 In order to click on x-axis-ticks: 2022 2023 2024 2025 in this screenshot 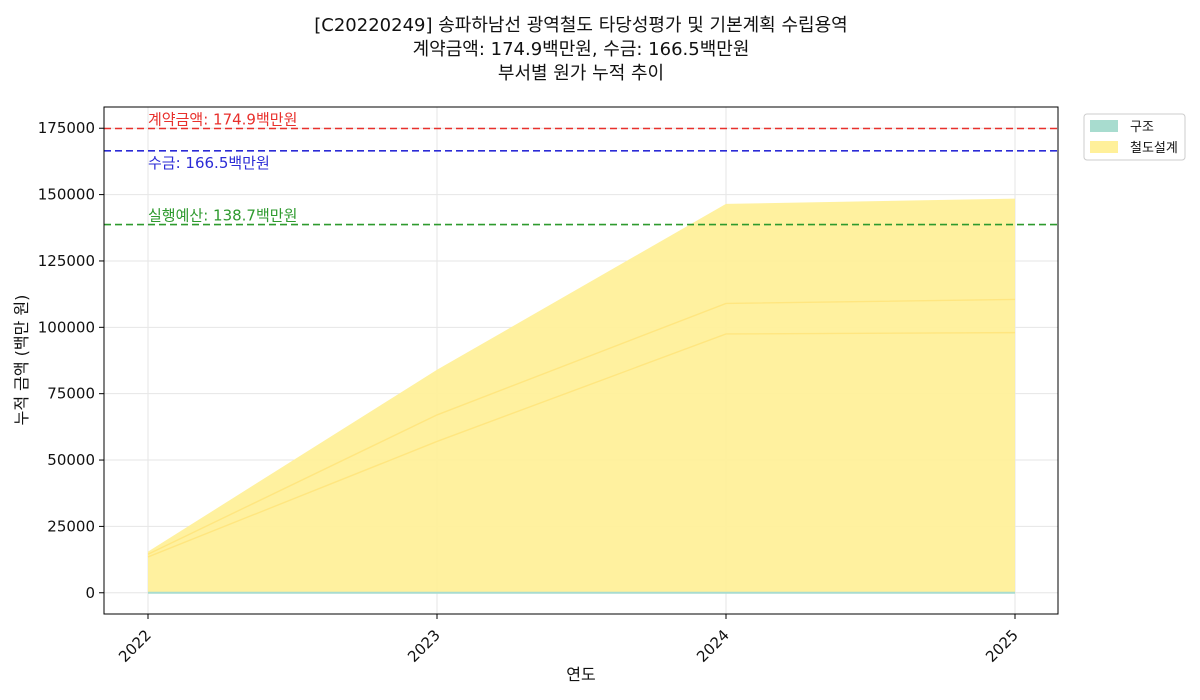, I will do `click(568, 640)`.